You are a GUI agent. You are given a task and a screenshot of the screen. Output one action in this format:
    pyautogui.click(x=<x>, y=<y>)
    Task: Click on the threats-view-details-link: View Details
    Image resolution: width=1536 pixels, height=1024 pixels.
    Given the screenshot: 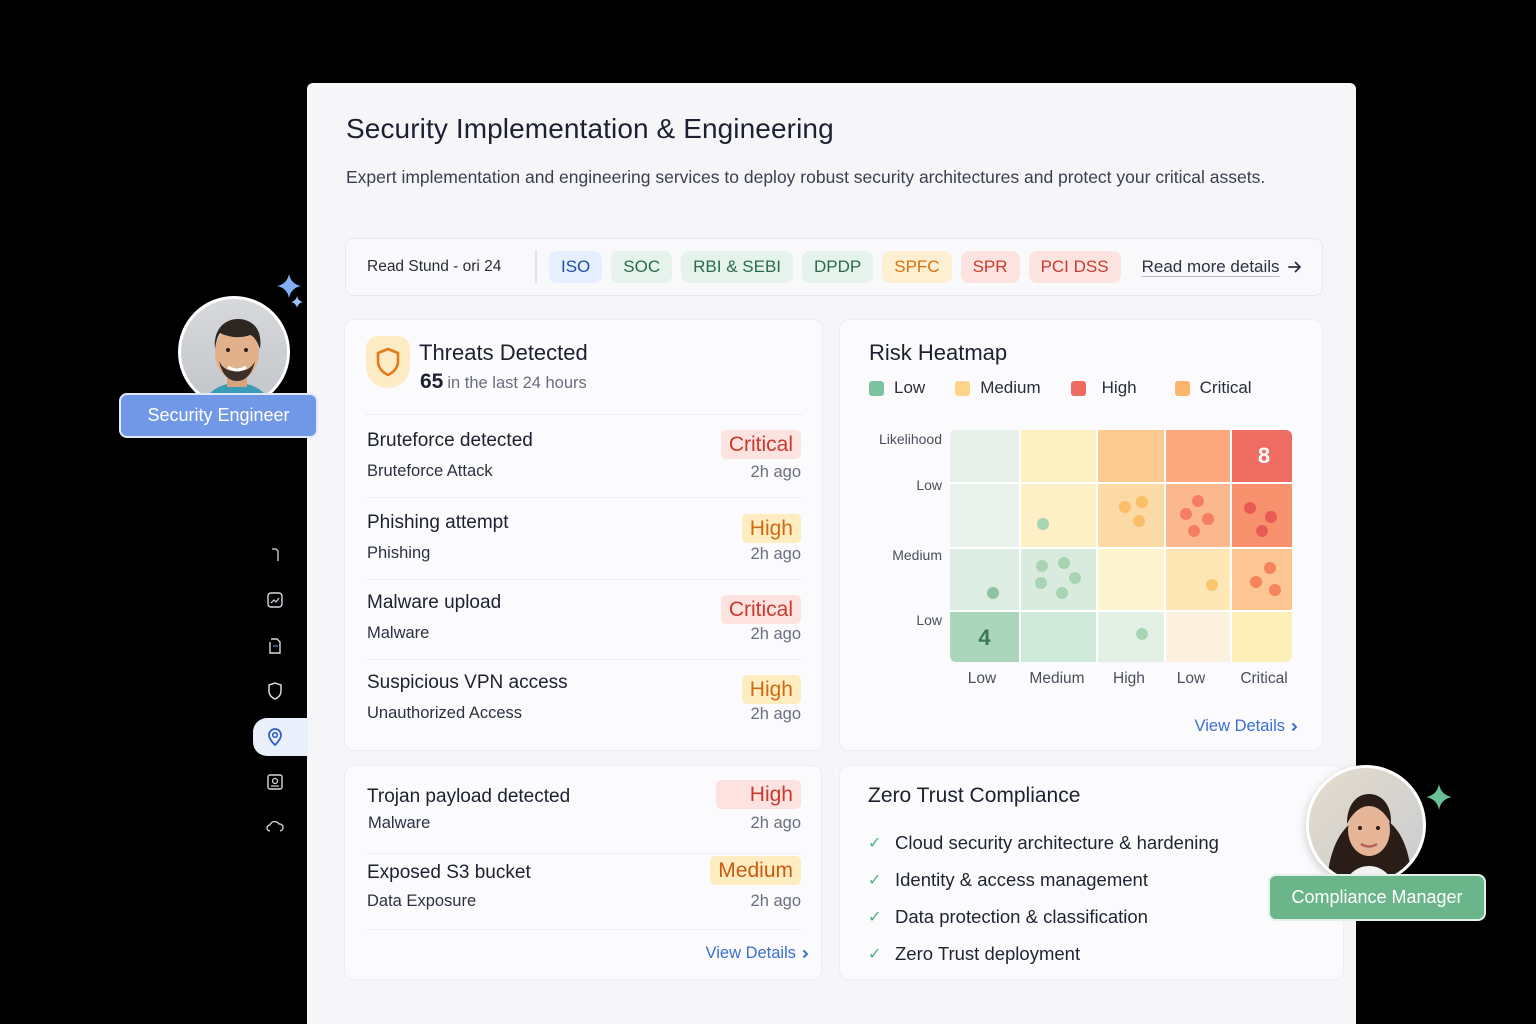 What is the action you would take?
    pyautogui.click(x=757, y=953)
    